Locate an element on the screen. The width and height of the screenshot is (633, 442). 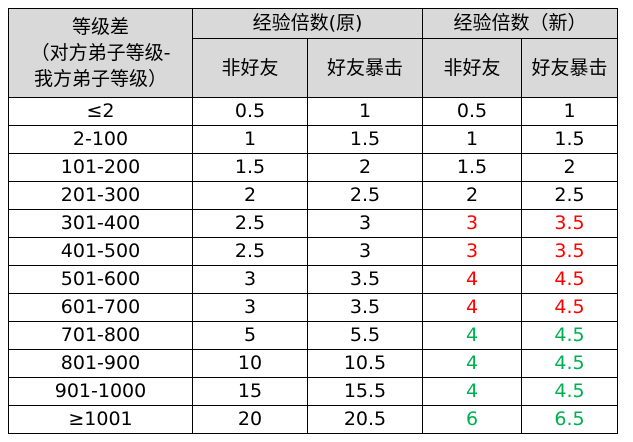
table-row: 801-900 10 10.5 4 4.5 is located at coordinates (313, 363).